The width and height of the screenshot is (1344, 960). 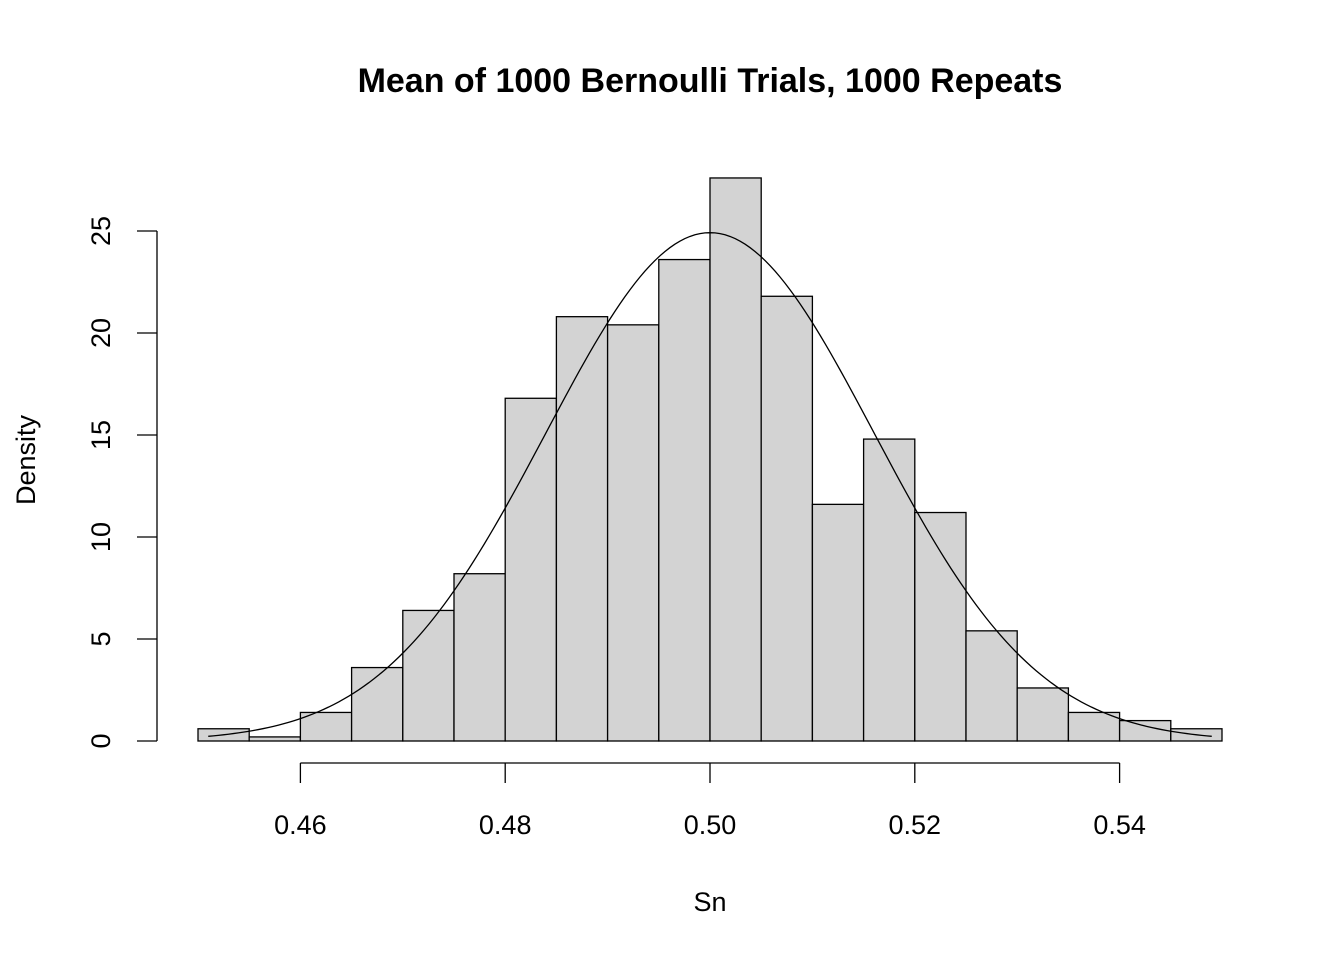 What do you see at coordinates (101, 231) in the screenshot?
I see `y-tick-label-6: 25` at bounding box center [101, 231].